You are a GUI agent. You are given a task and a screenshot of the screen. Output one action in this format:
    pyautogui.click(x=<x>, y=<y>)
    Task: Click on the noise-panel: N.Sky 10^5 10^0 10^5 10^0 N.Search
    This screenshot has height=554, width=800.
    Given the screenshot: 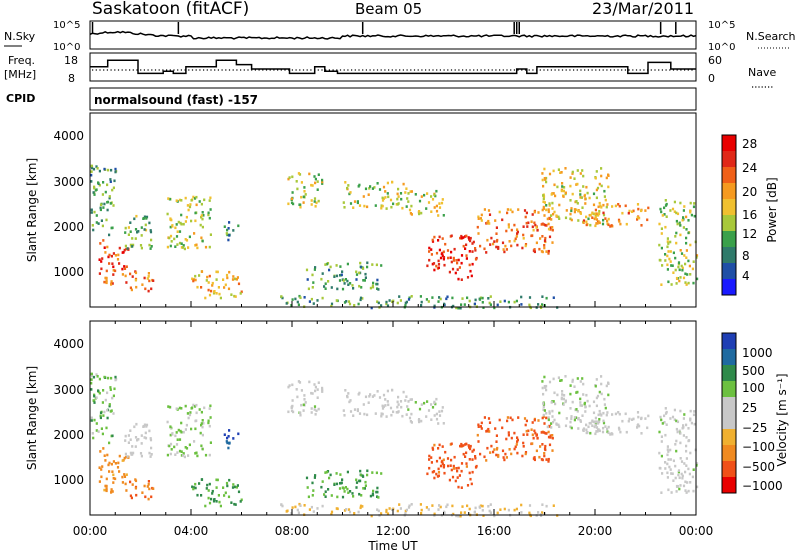 What is the action you would take?
    pyautogui.click(x=400, y=36)
    